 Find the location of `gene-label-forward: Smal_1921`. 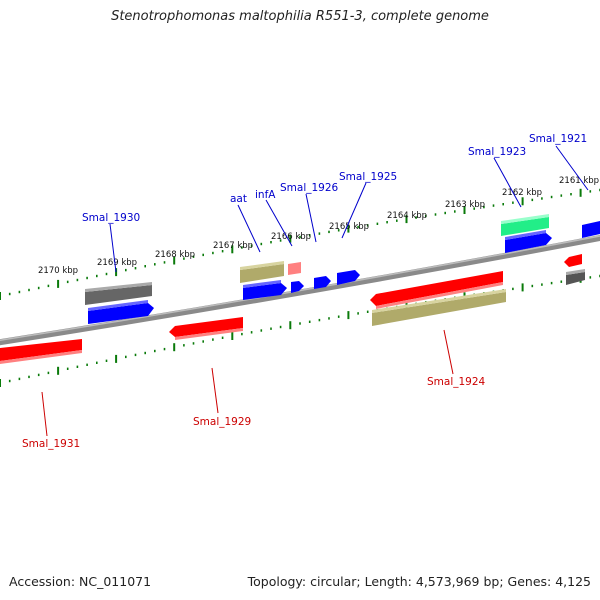

gene-label-forward: Smal_1921 is located at coordinates (558, 139).